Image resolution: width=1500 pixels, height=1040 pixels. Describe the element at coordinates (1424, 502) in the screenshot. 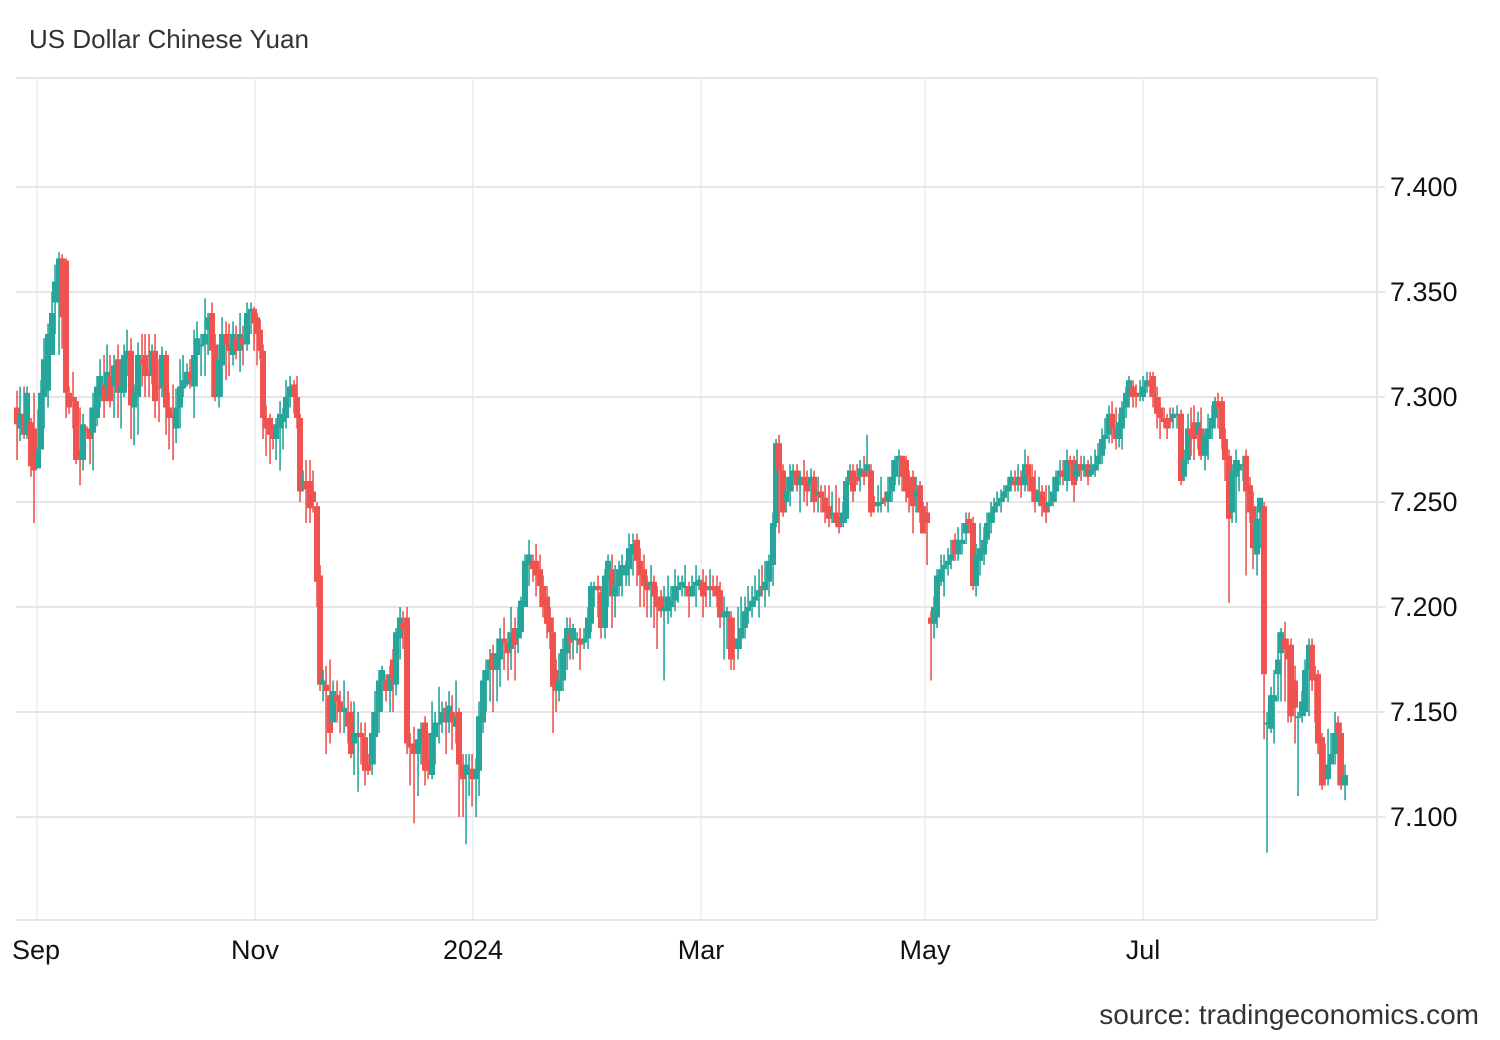

I see `y-tick-label: 7.250` at that location.